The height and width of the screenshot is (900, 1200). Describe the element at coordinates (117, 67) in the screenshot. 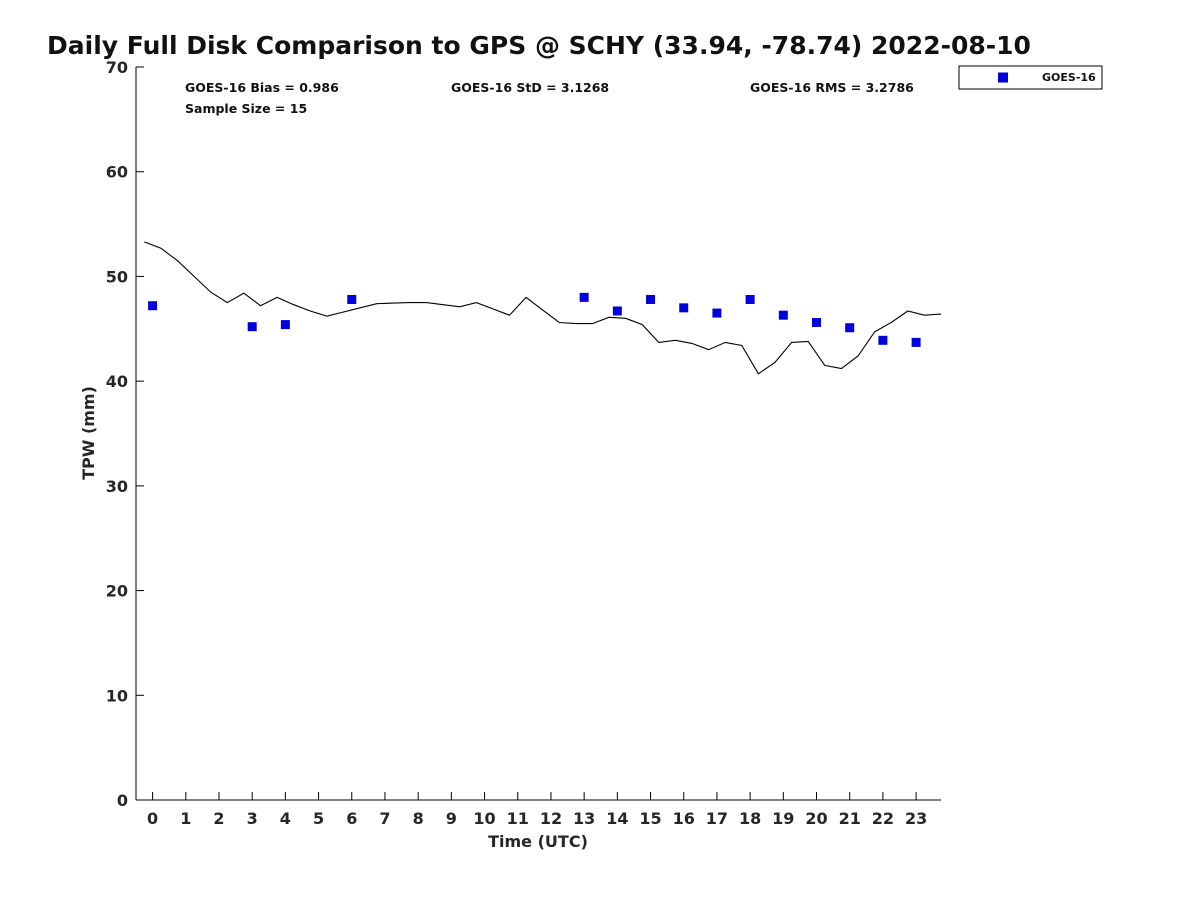

I see `y-tick-label: 70` at that location.